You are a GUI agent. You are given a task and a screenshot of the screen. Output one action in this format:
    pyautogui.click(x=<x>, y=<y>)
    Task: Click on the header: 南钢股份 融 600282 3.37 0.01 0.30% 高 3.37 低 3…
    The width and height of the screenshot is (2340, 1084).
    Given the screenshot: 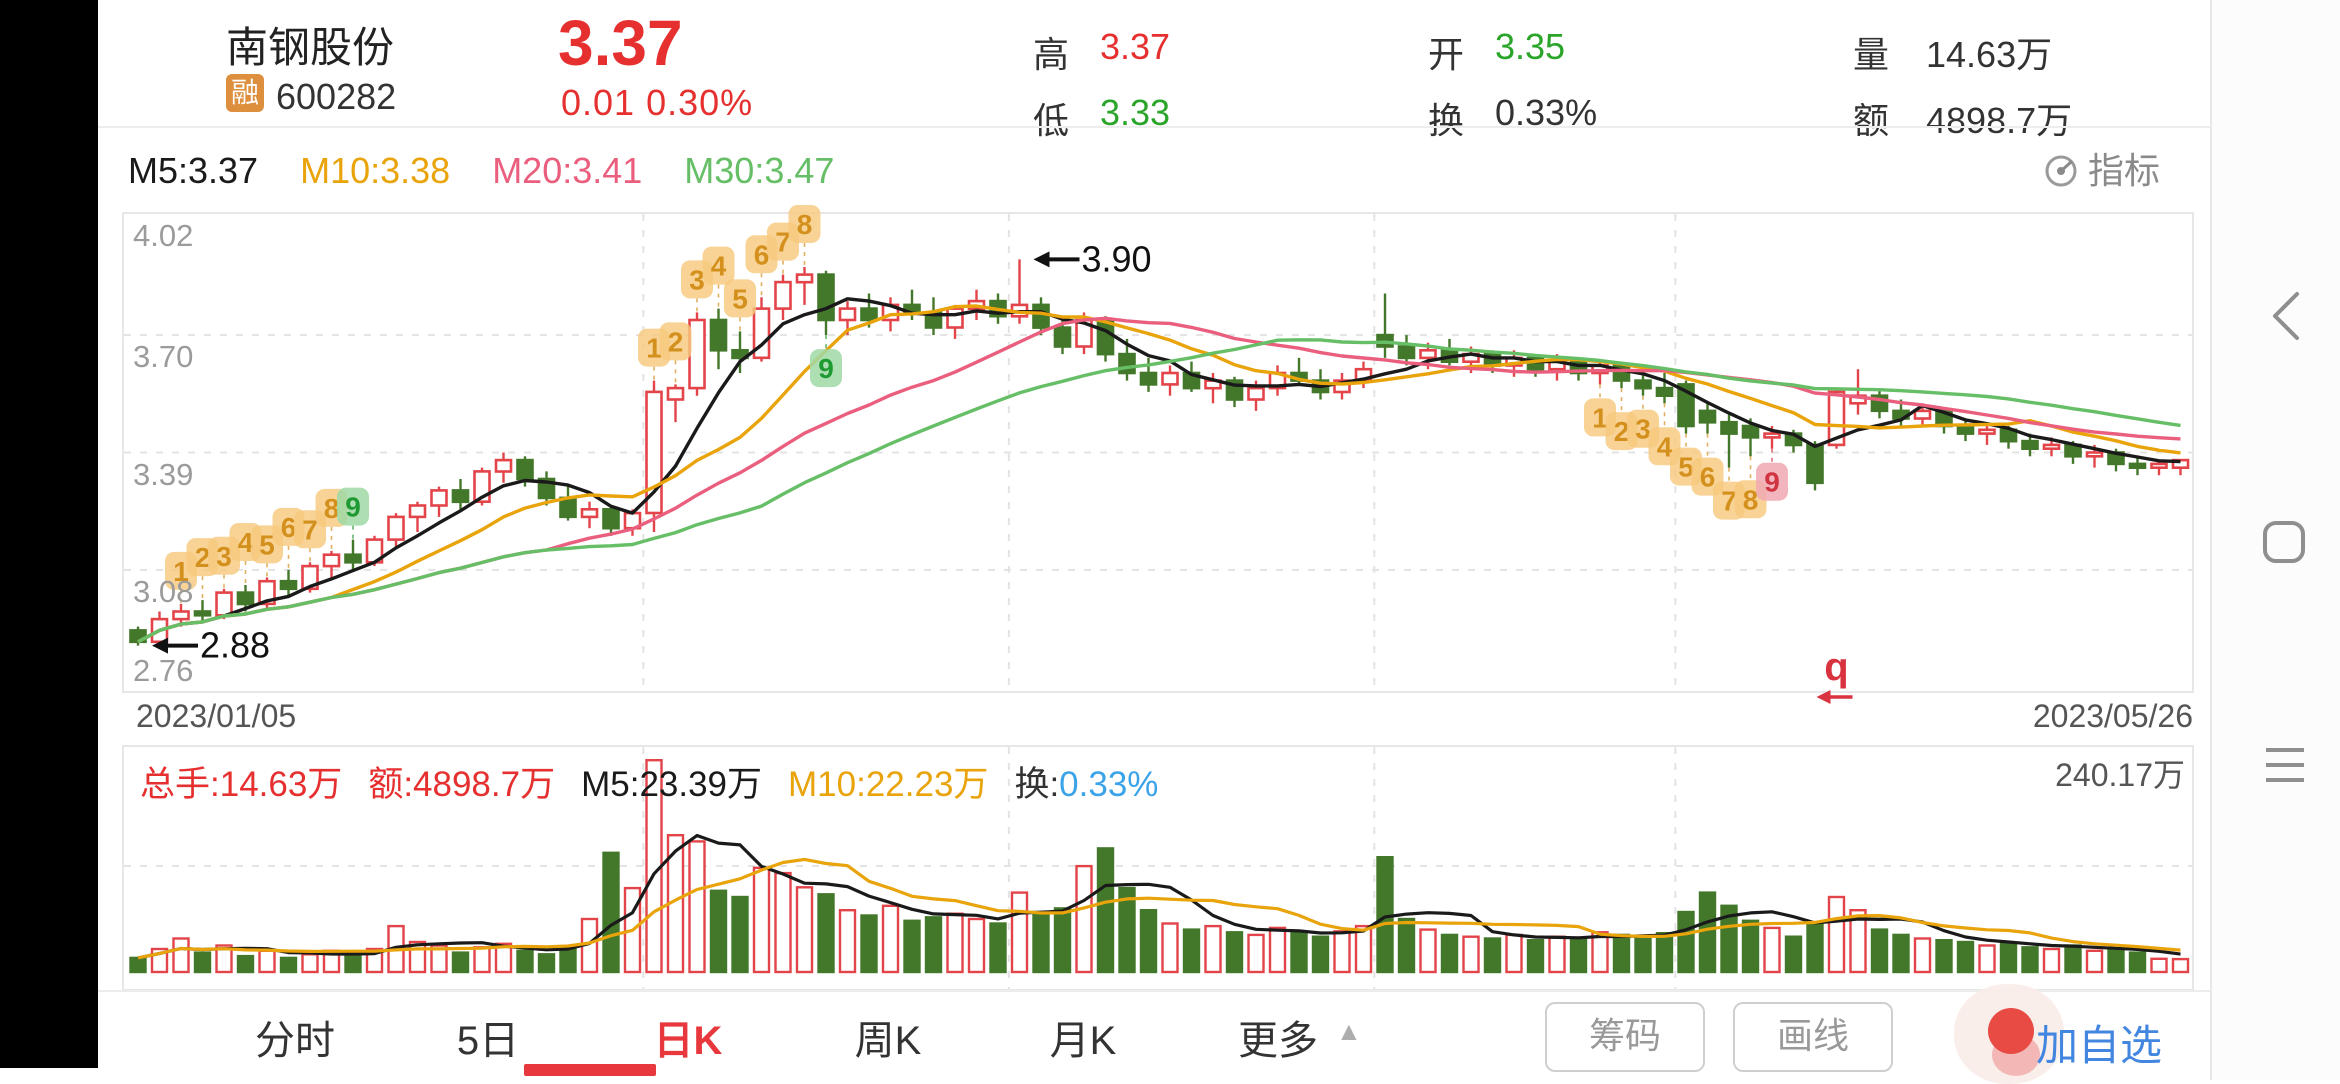 What is the action you would take?
    pyautogui.click(x=1186, y=70)
    